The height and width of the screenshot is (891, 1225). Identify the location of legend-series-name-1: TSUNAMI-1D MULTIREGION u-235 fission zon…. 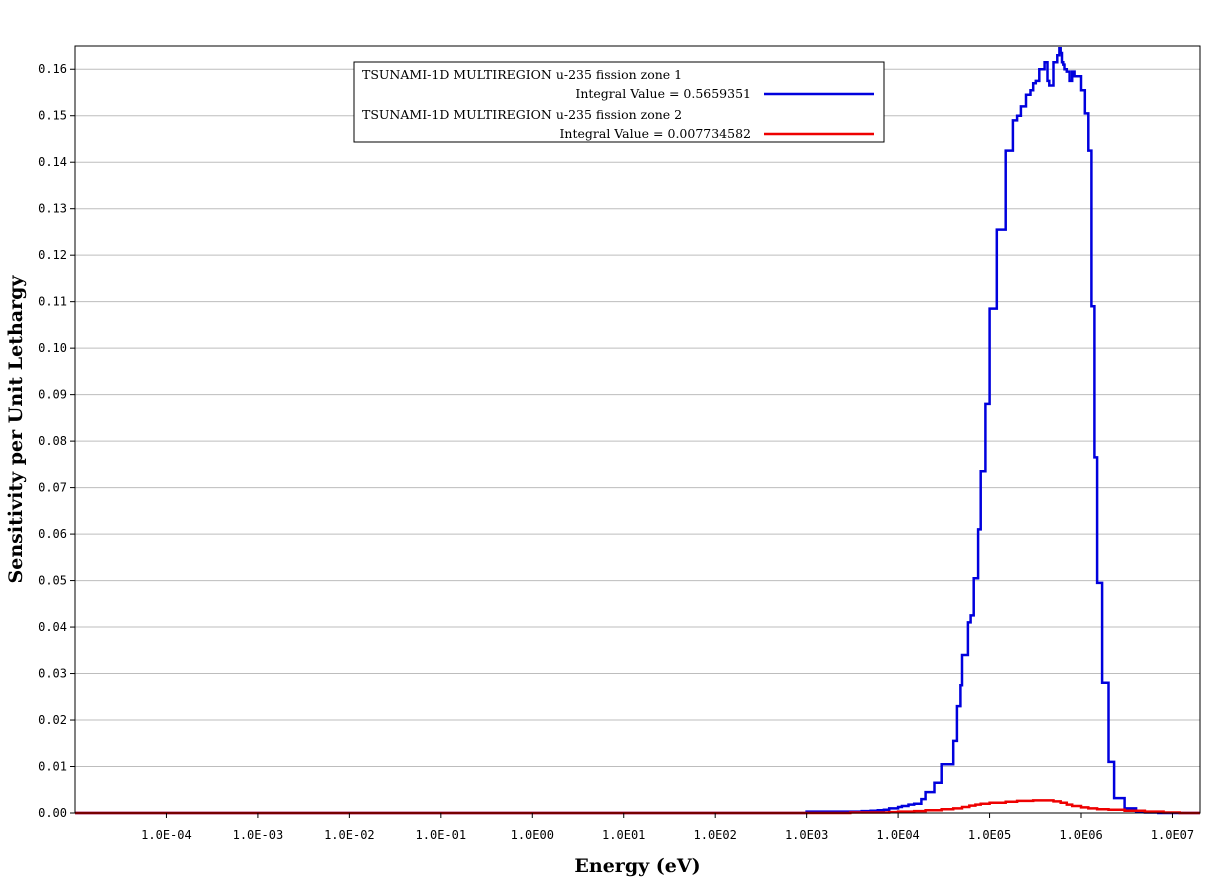
(522, 74).